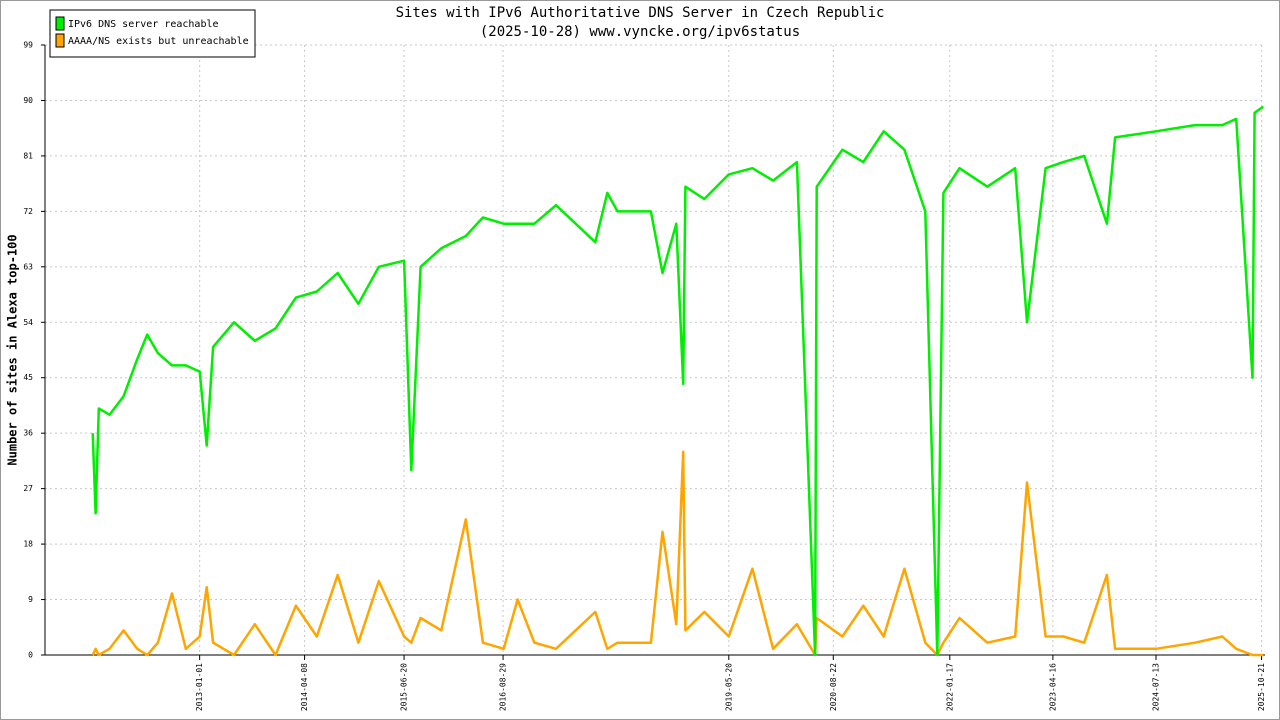  Describe the element at coordinates (30, 655) in the screenshot. I see `y-tick-label: 0` at that location.